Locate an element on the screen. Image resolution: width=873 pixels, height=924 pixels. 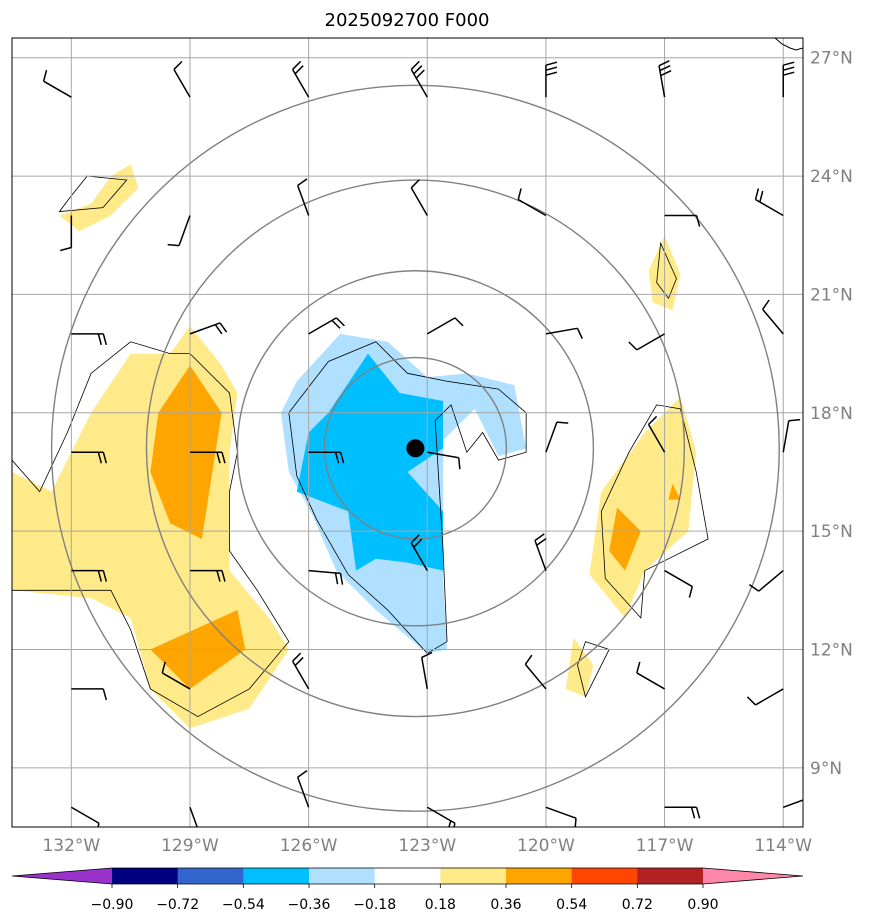
lat-label: 27°N is located at coordinates (831, 59).